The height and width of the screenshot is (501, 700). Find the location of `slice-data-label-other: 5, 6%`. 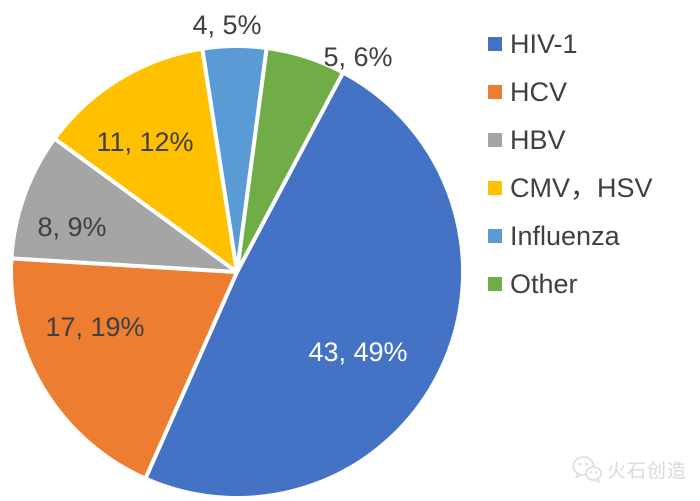

slice-data-label-other: 5, 6% is located at coordinates (357, 57).